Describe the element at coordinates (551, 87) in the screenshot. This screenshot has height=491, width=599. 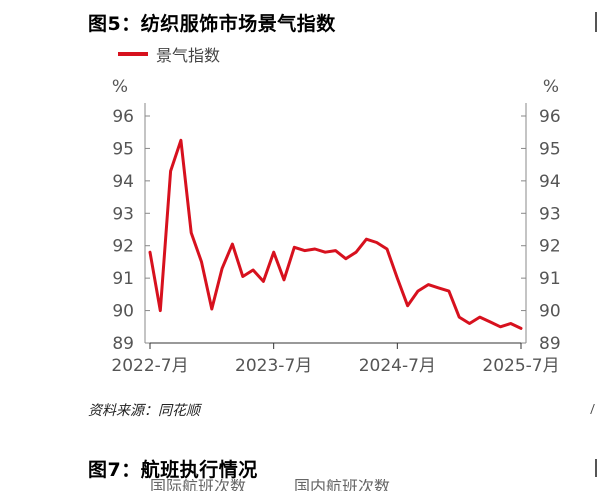
I see `right-unit-label: %` at that location.